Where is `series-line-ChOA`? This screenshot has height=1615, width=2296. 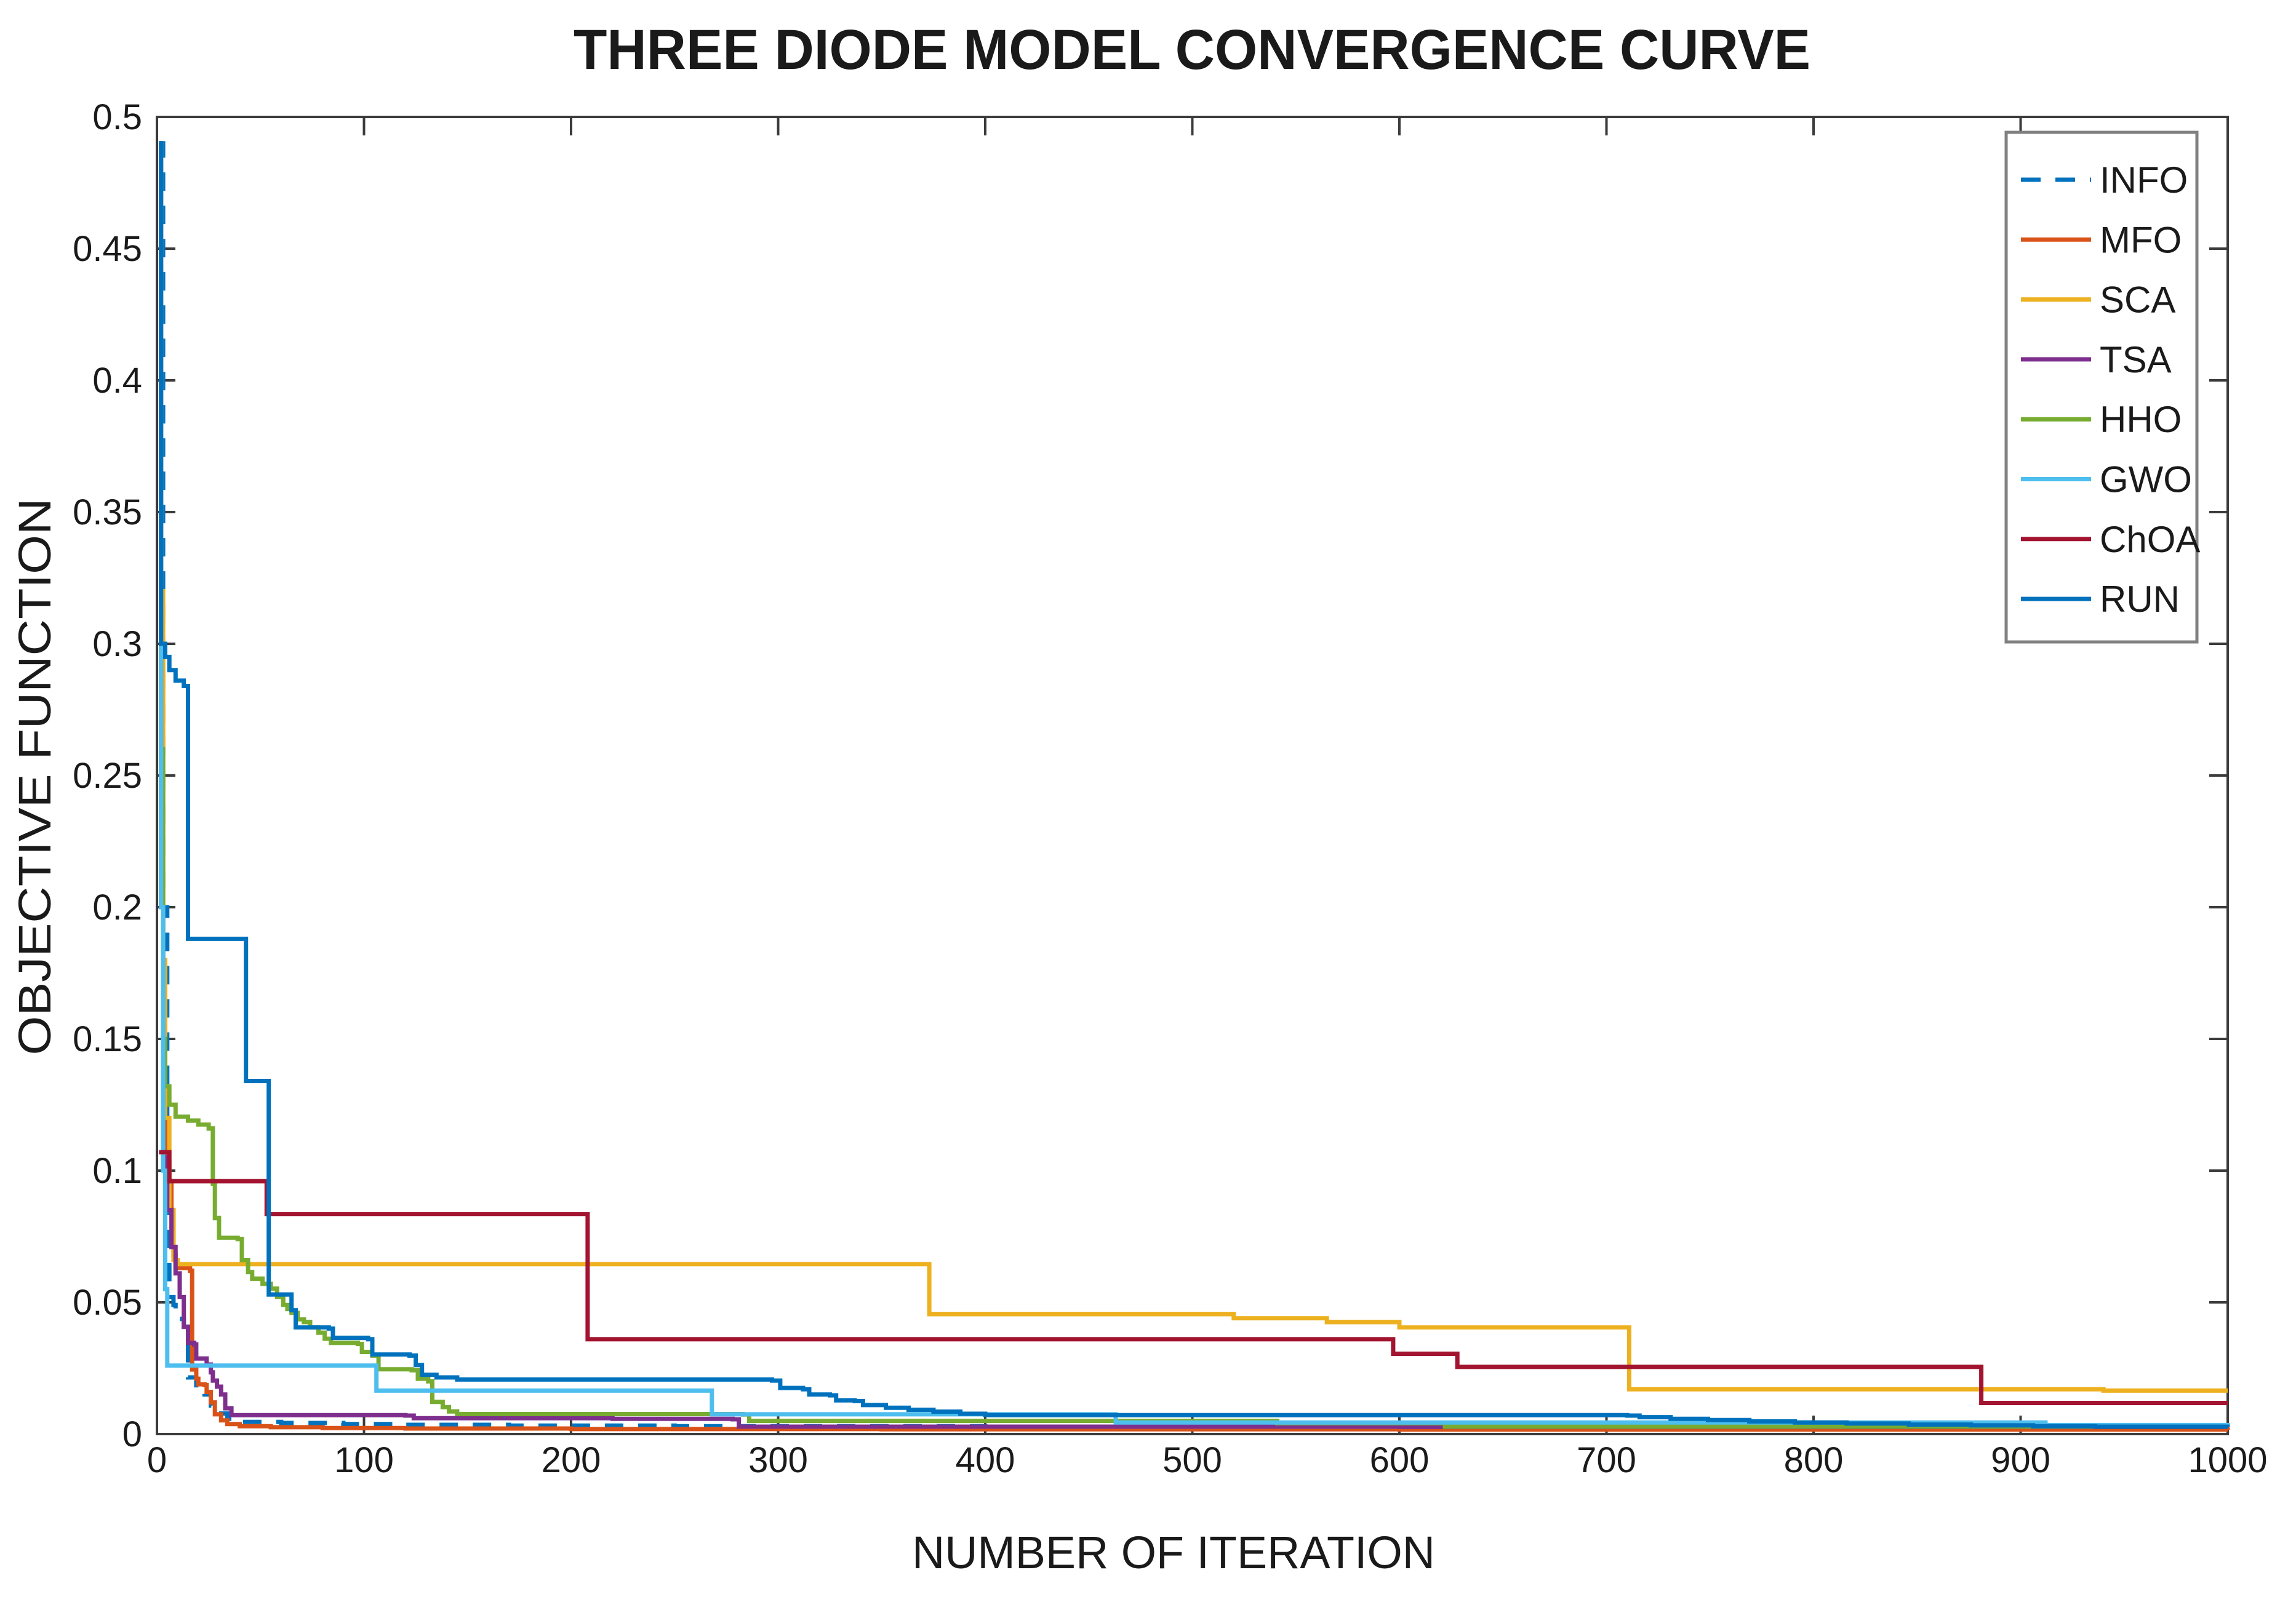
series-line-ChOA is located at coordinates (1193, 1277).